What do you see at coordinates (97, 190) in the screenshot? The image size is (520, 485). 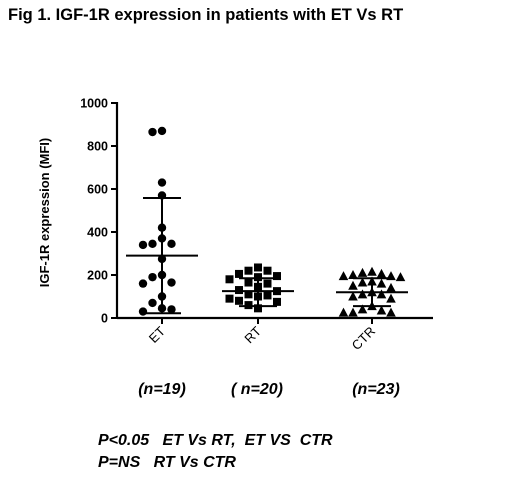 I see `y-tick-label: 600` at bounding box center [97, 190].